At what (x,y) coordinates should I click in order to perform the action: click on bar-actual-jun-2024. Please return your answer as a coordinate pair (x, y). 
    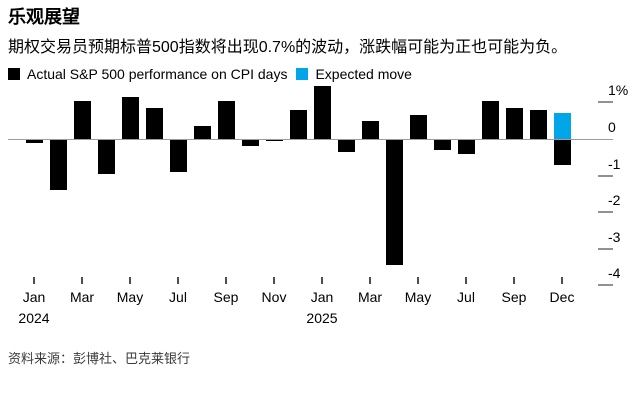
    Looking at the image, I should click on (154, 123).